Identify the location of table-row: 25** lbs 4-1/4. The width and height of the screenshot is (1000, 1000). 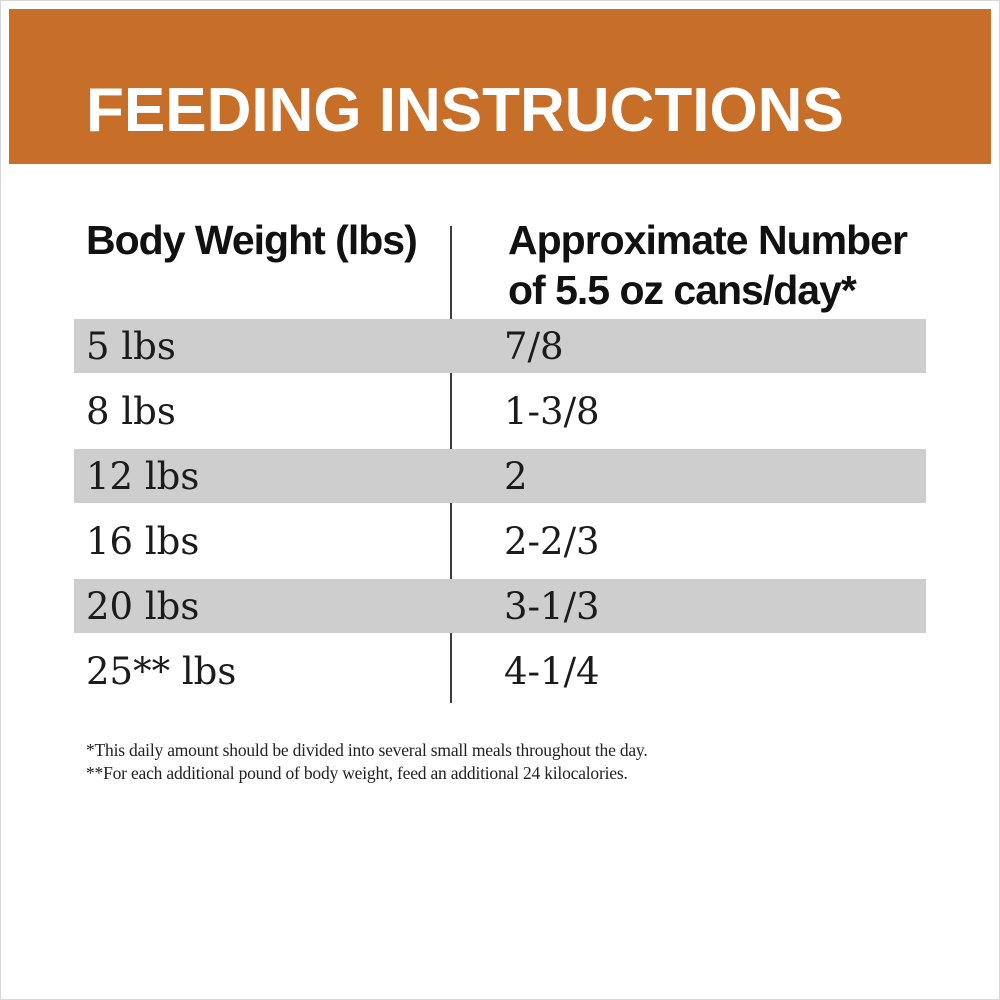
(500, 671).